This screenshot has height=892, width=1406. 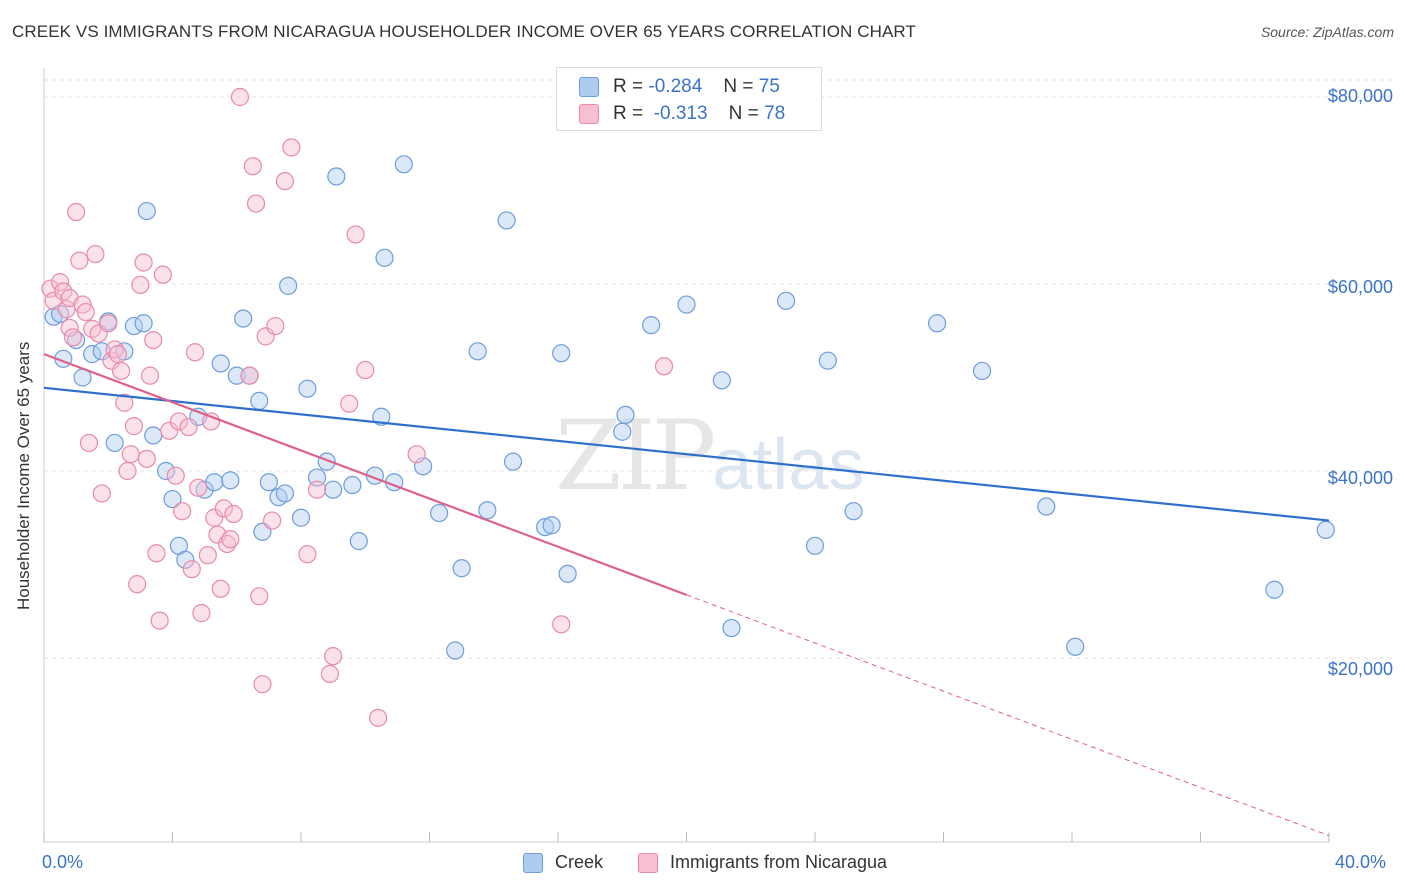 What do you see at coordinates (365, 474) in the screenshot?
I see `nicaragua-trend-line` at bounding box center [365, 474].